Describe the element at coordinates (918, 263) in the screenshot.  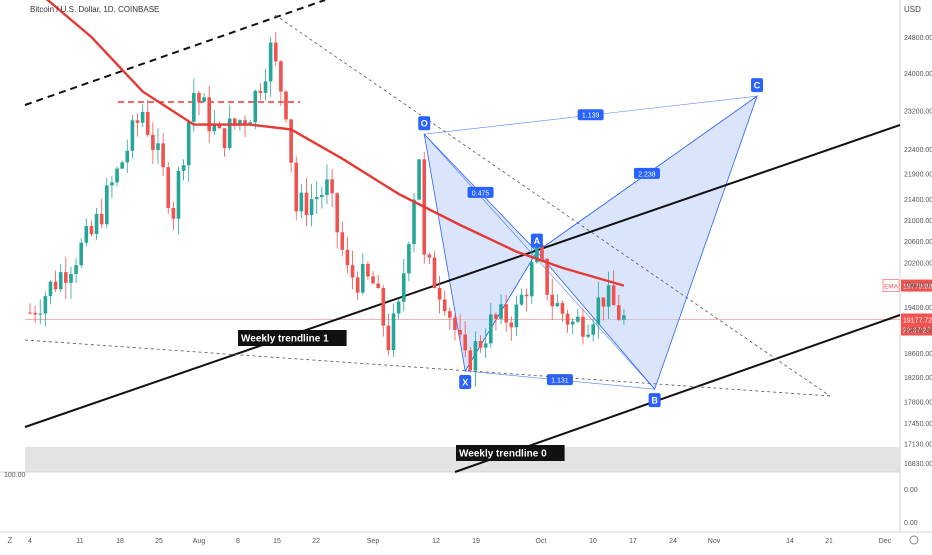
I see `price-tick-label: 20200.00` at that location.